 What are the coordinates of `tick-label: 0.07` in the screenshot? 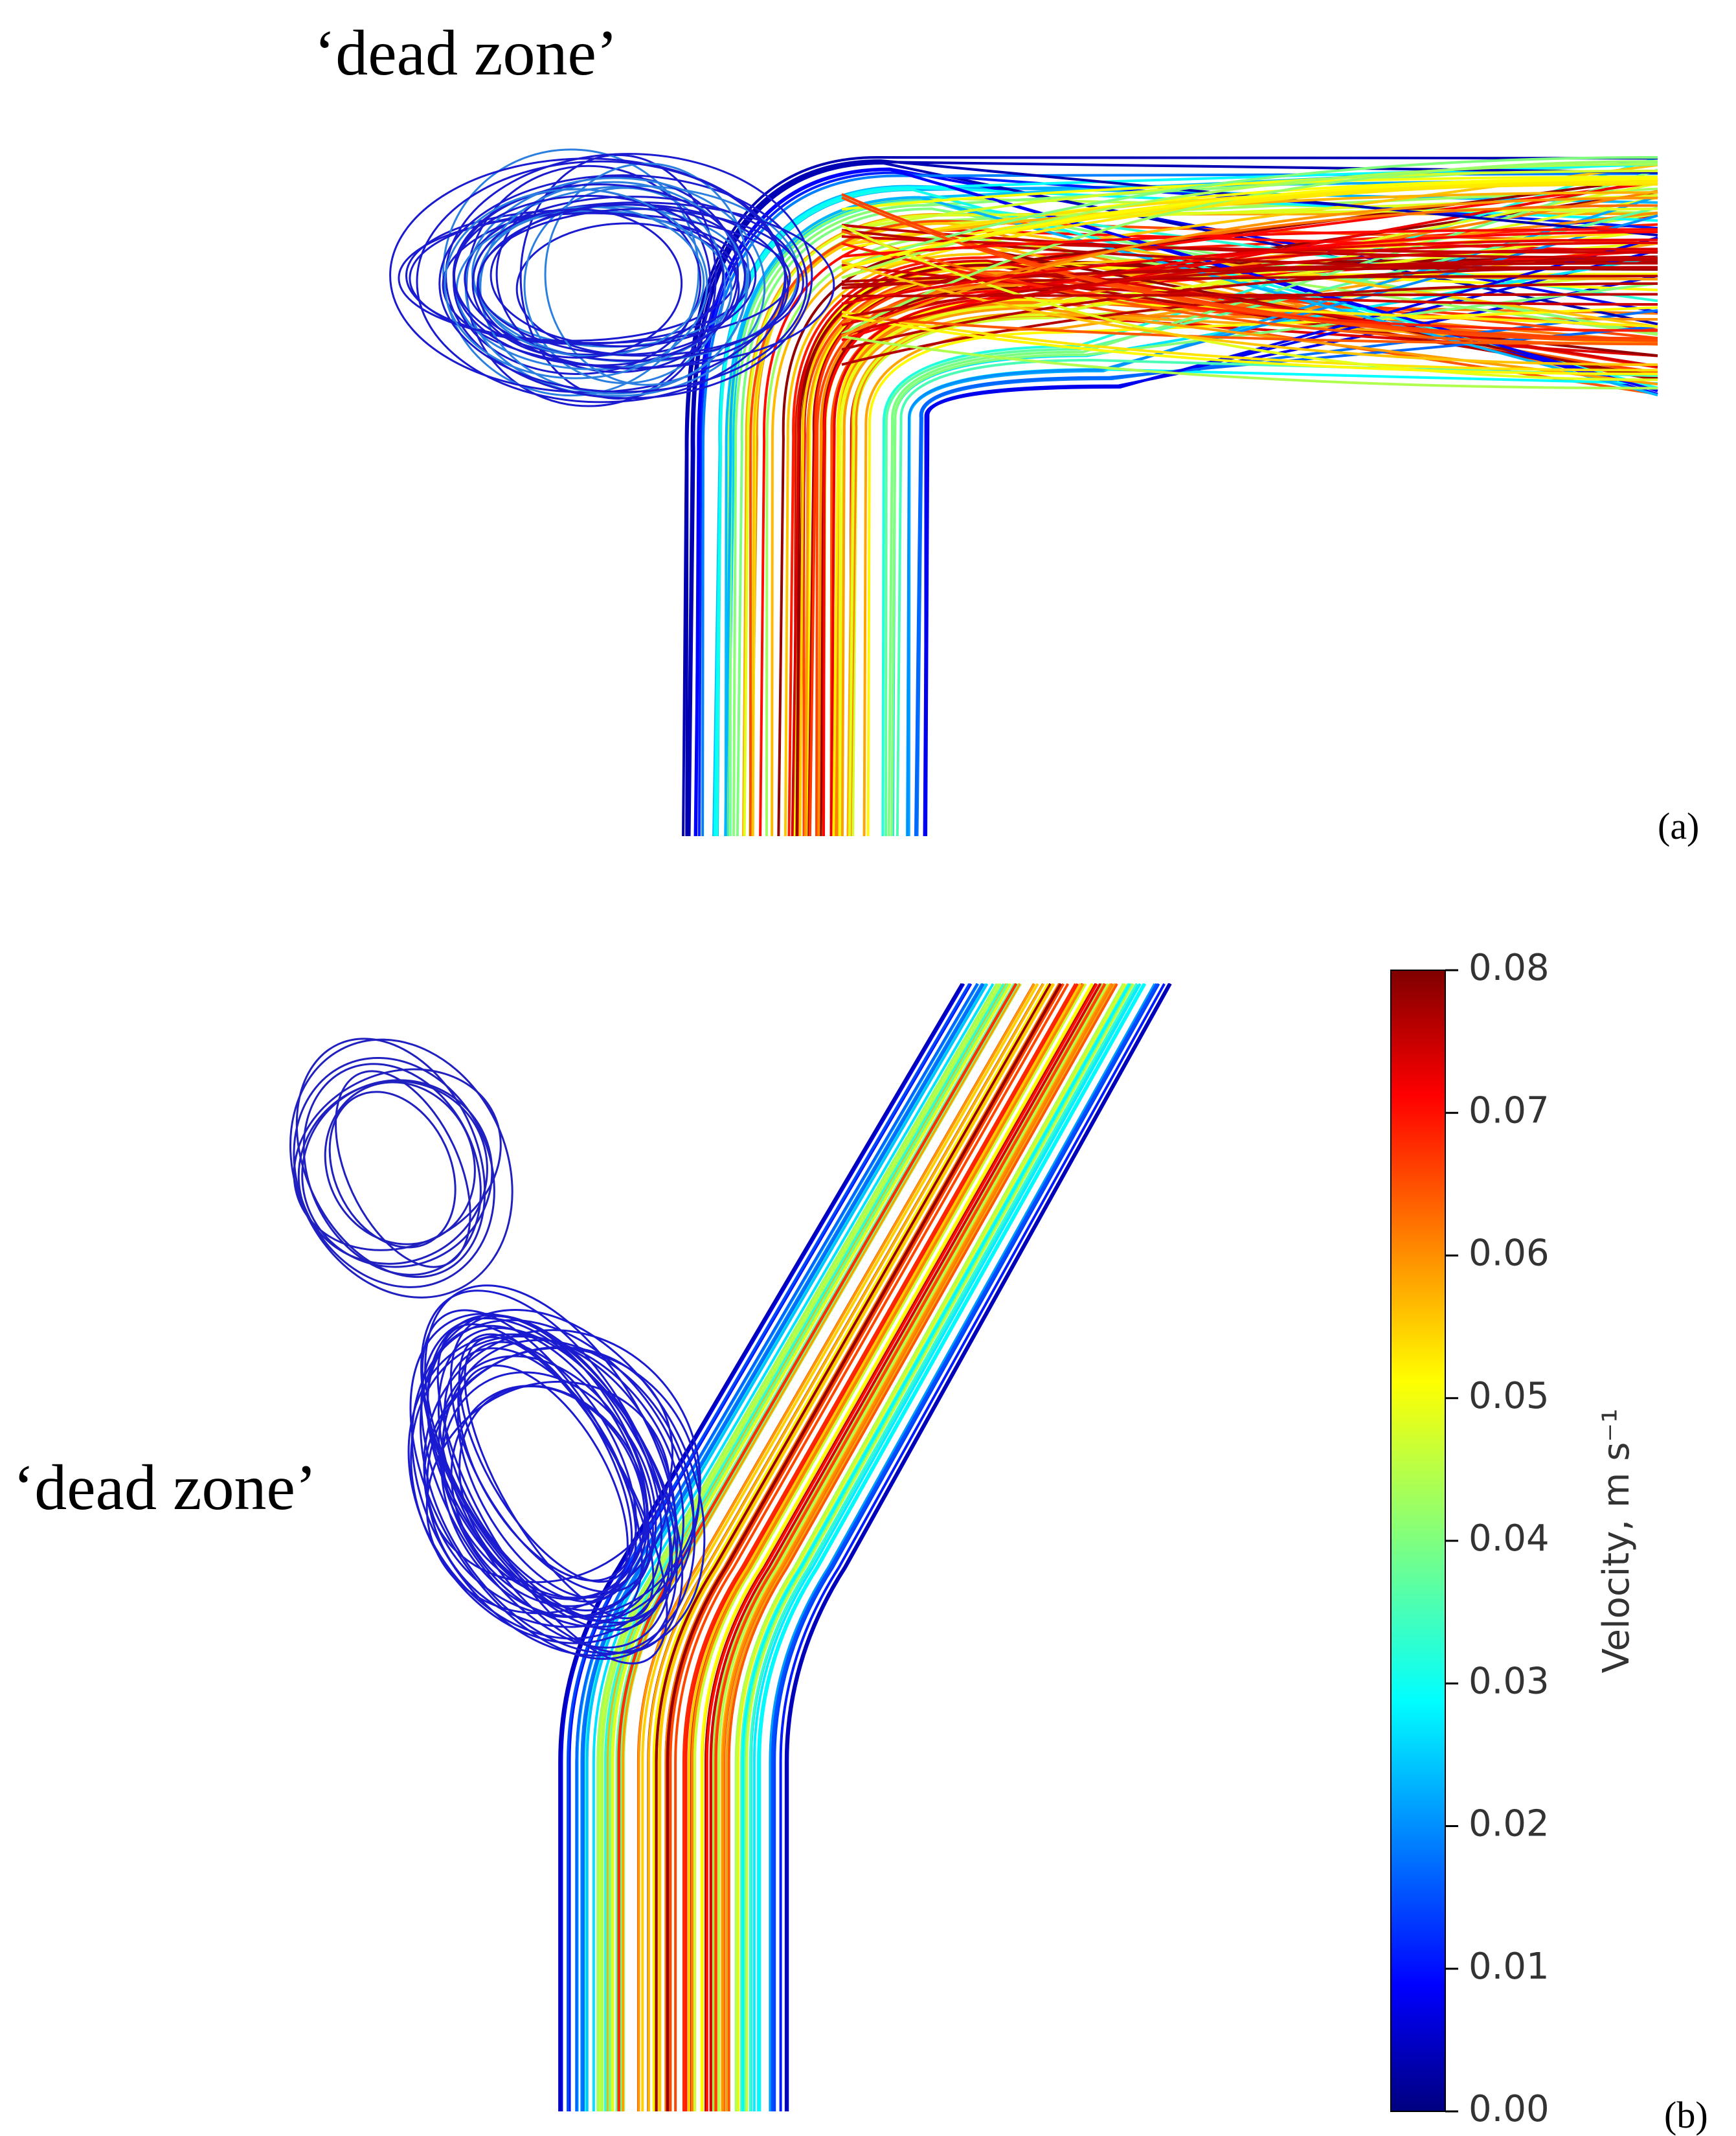 It's located at (1509, 1110).